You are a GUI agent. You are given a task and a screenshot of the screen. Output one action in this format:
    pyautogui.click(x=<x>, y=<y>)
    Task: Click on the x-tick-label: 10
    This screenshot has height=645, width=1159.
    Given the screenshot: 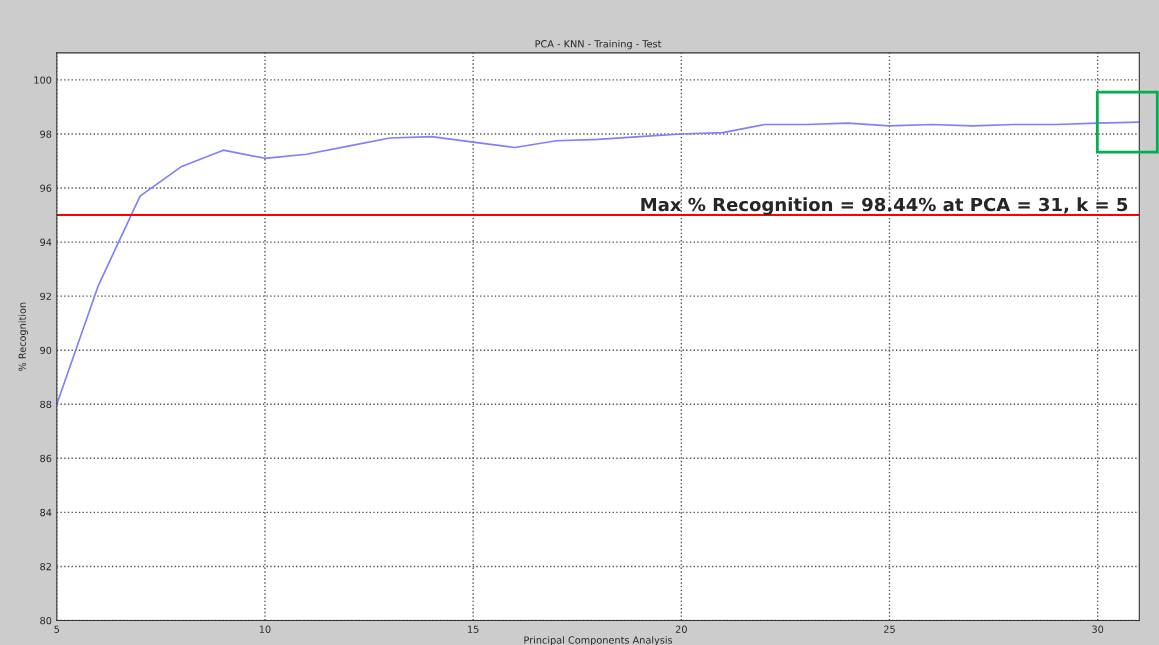 What is the action you would take?
    pyautogui.click(x=265, y=629)
    